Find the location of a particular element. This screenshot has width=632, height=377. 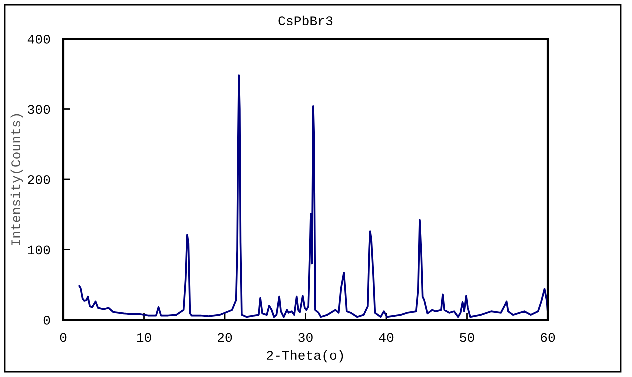

y-tick-label: 200 is located at coordinates (39, 179).